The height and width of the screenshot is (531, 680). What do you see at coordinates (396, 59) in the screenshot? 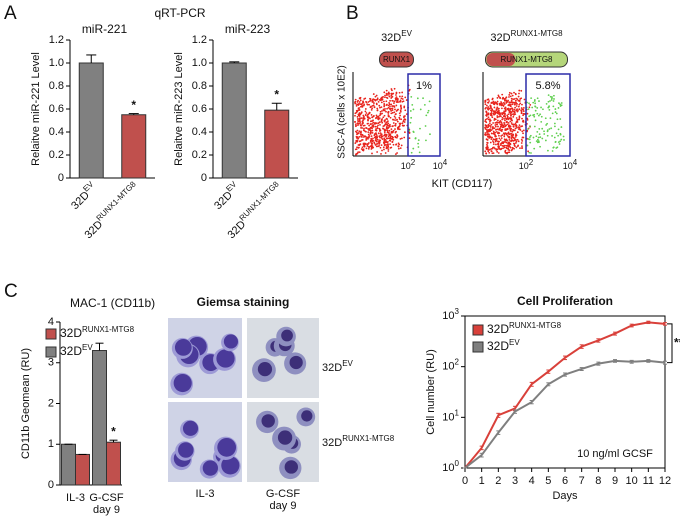
I see `construct-pill` at bounding box center [396, 59].